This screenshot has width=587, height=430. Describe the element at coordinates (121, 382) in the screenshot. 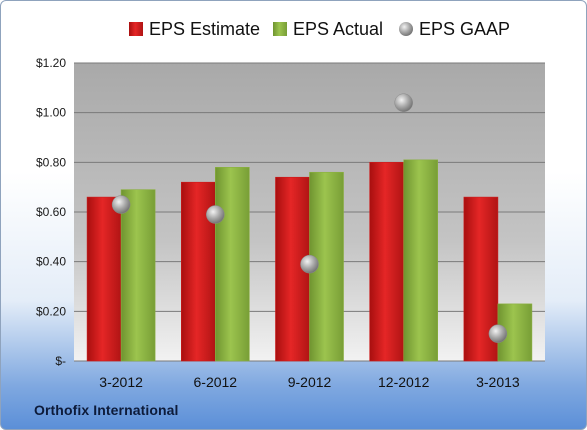

I see `x-tick-label: 3-2012` at that location.